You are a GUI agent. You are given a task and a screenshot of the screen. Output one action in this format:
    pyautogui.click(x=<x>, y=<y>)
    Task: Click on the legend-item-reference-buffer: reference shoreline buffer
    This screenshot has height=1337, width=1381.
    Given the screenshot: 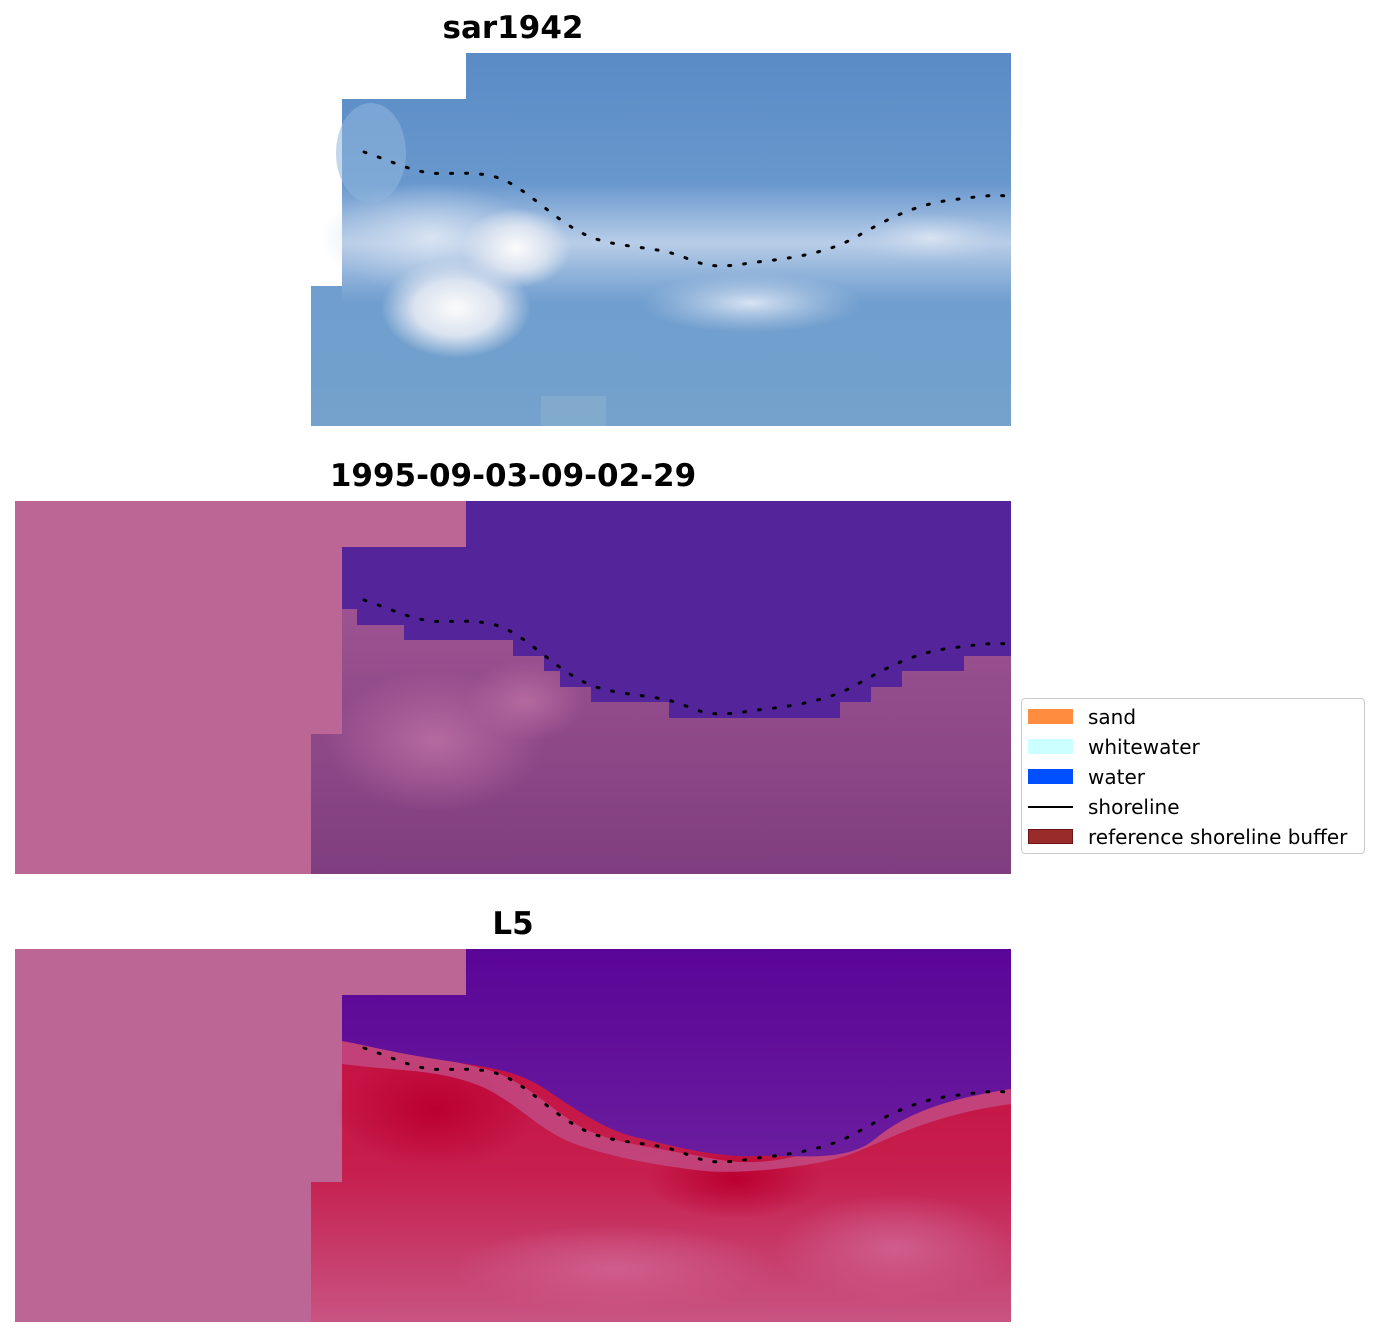 What is the action you would take?
    pyautogui.click(x=1193, y=836)
    